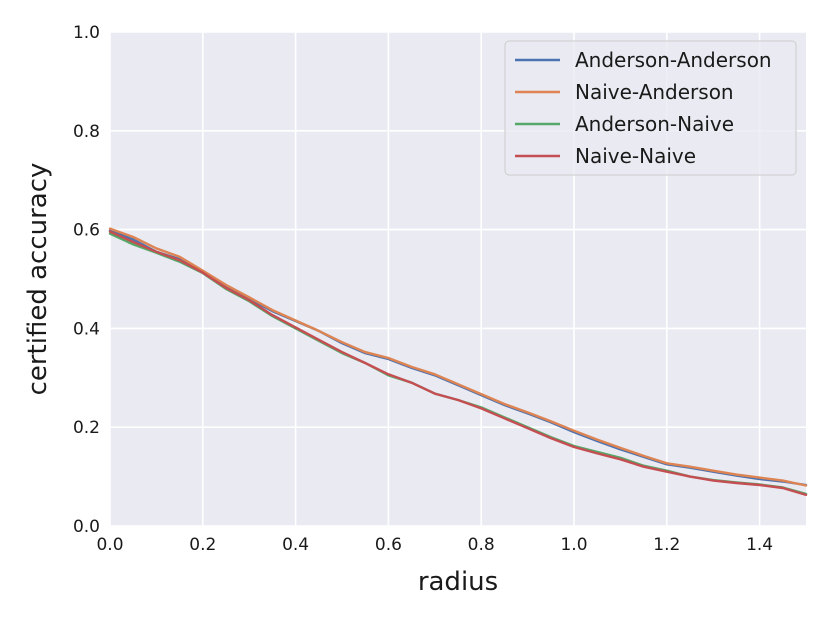 The height and width of the screenshot is (623, 830). Describe the element at coordinates (86, 132) in the screenshot. I see `y-tick-label: 0.8` at that location.